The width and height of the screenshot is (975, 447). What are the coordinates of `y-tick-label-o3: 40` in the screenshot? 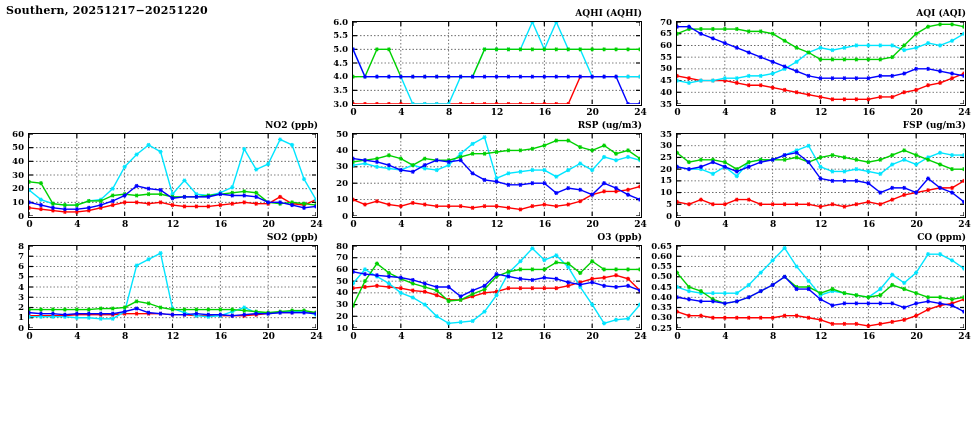 It's located at (342, 293).